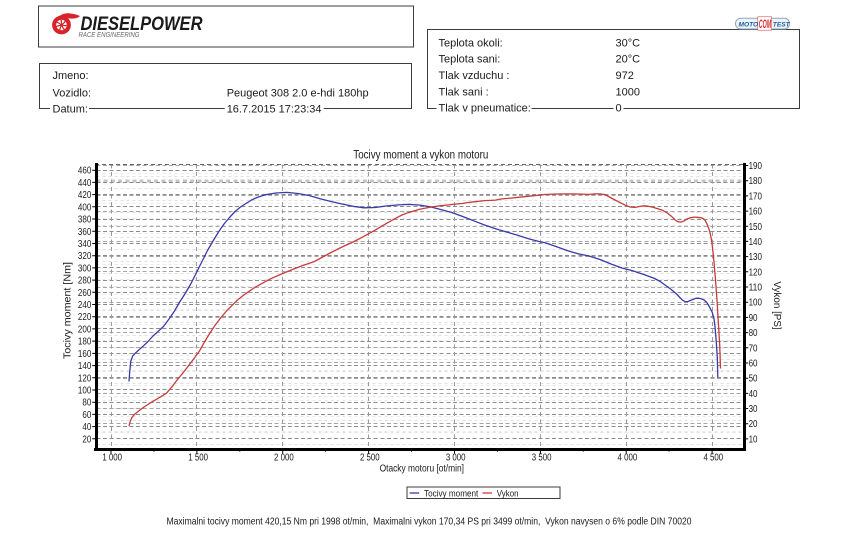 This screenshot has height=552, width=850. I want to click on svg-text: 0, so click(619, 109).